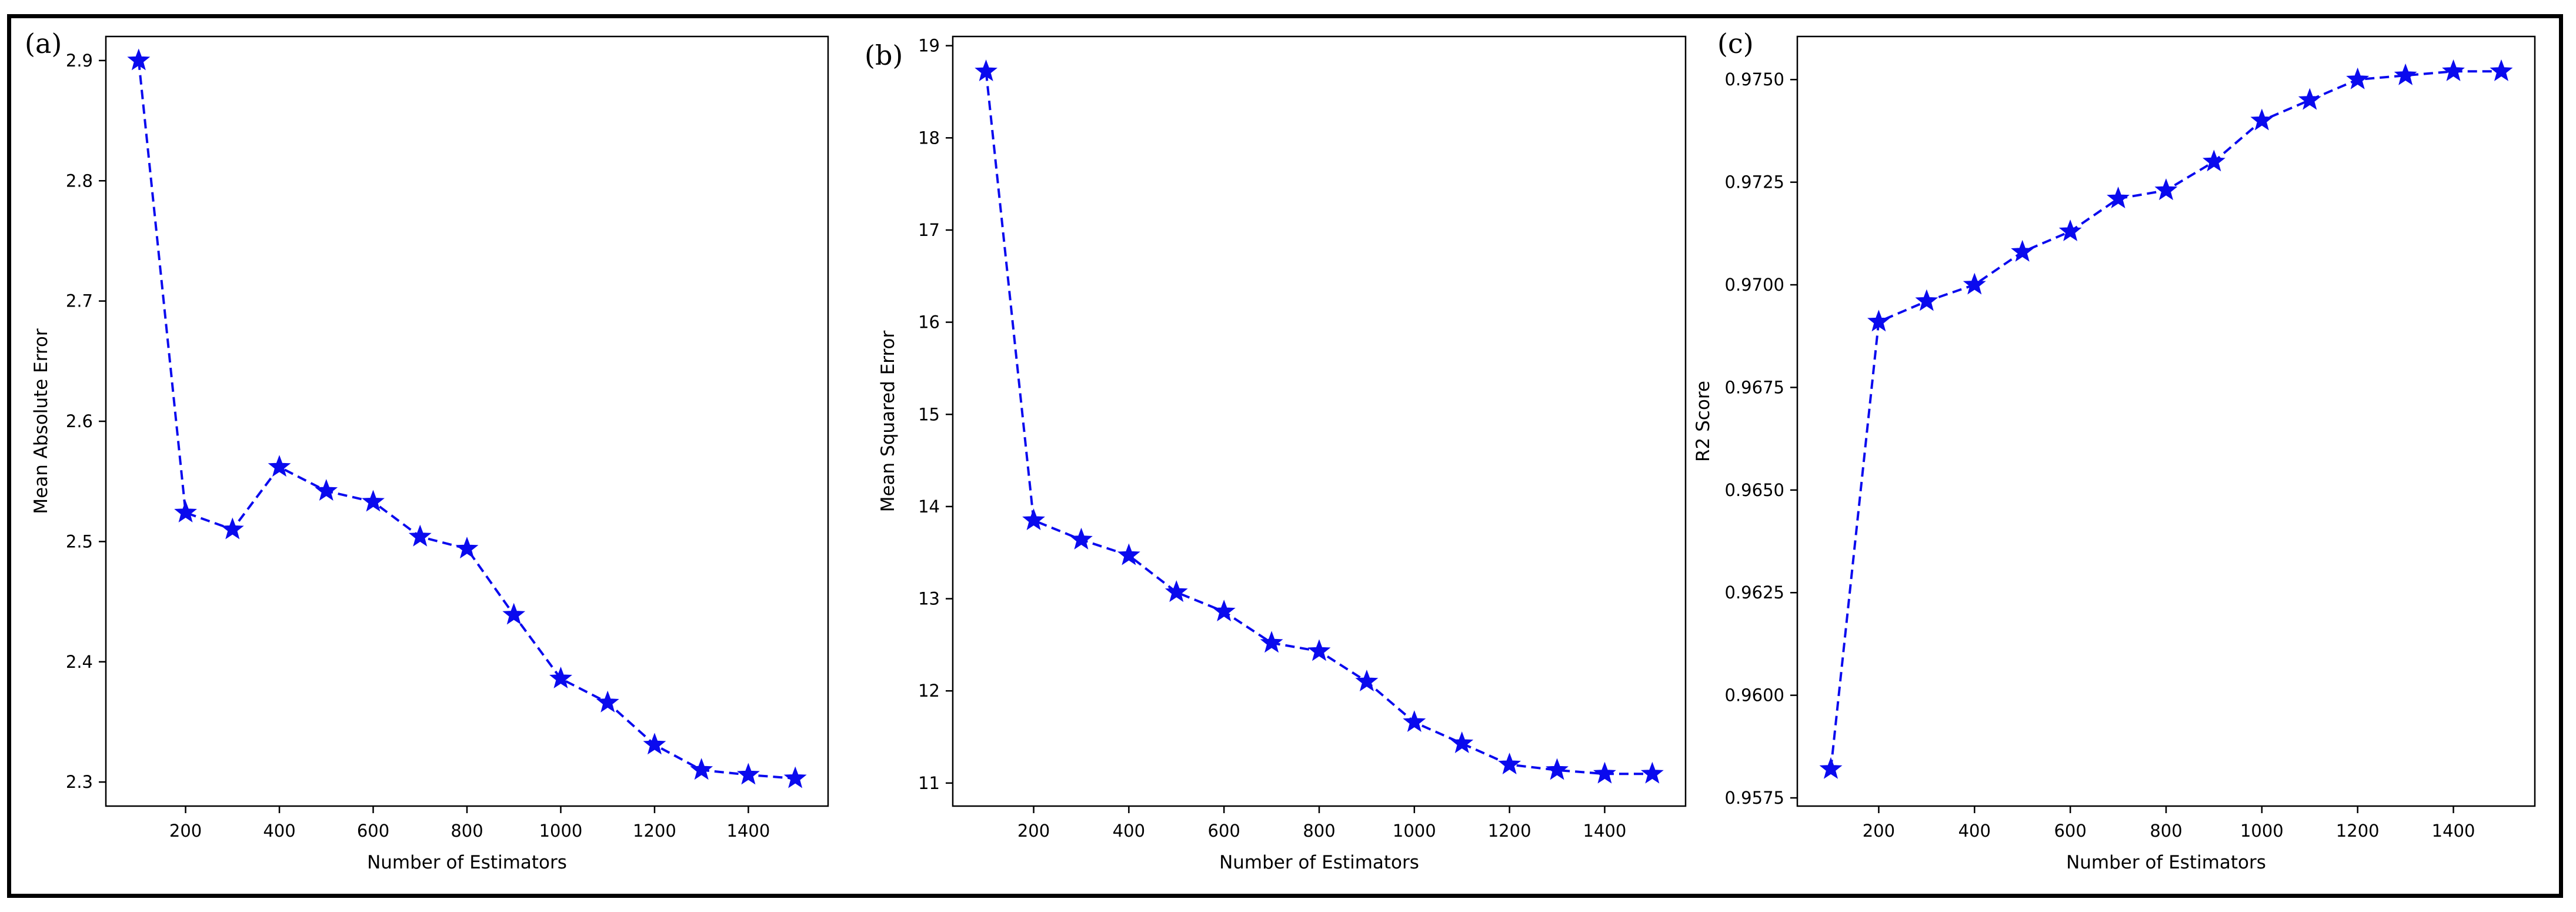 The image size is (2576, 912). Describe the element at coordinates (929, 783) in the screenshot. I see `y-tick-label: 11` at that location.